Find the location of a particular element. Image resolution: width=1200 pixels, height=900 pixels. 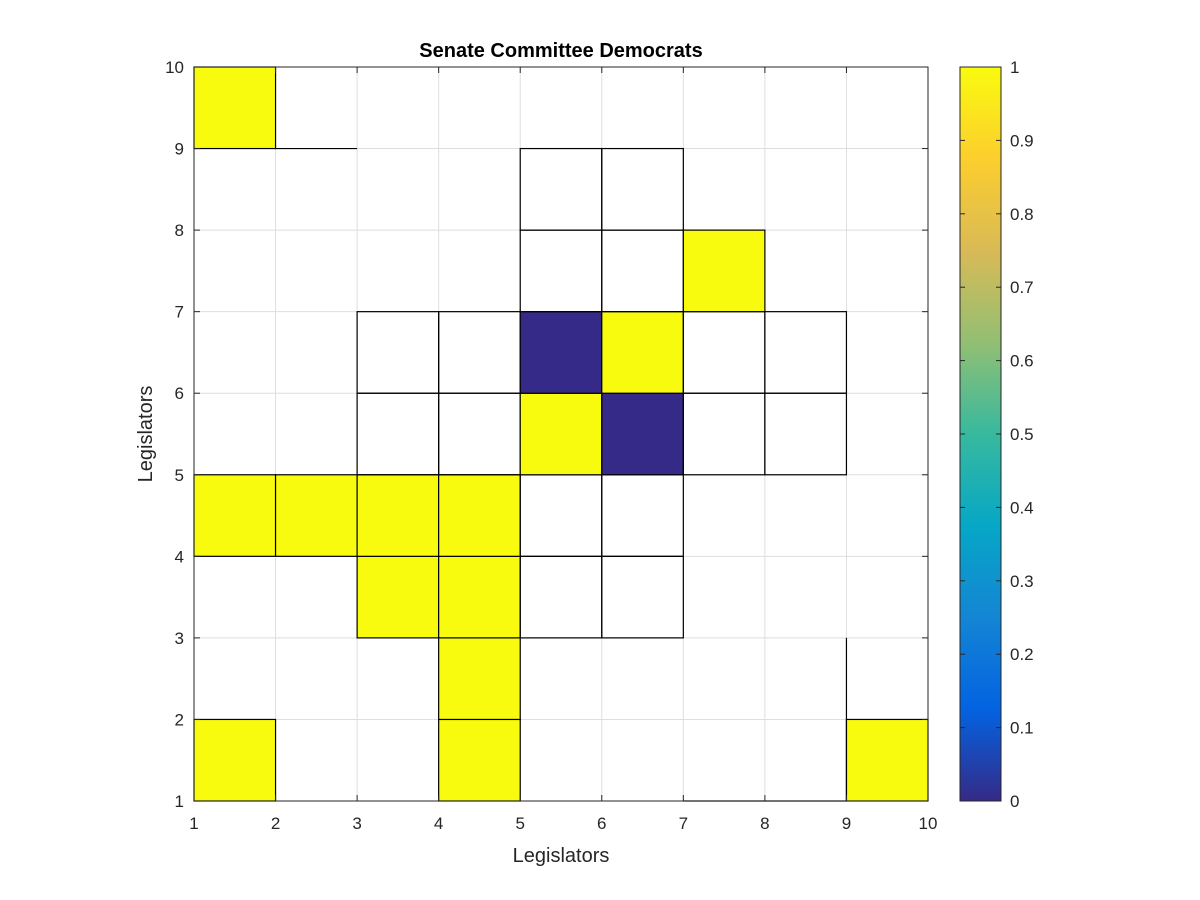

x-tick-label: 10 is located at coordinates (928, 823).